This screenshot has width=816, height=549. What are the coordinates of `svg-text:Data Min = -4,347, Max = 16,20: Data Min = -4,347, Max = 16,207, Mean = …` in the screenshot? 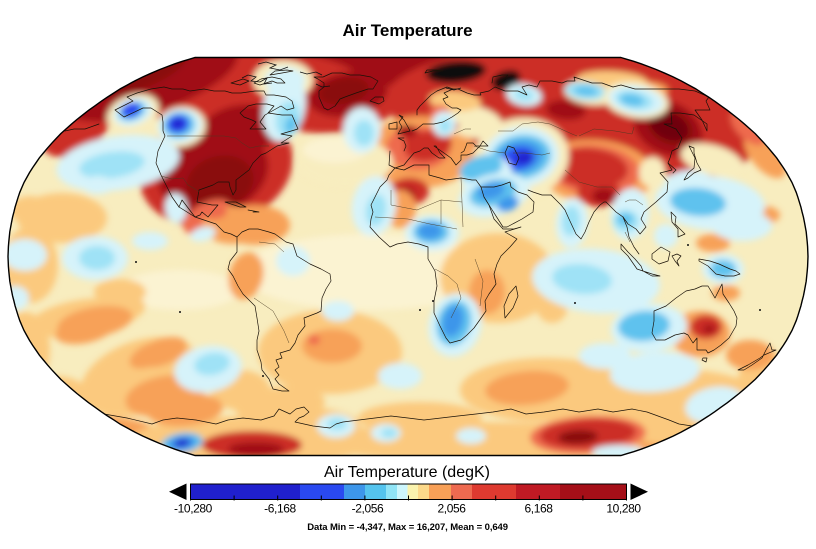 It's located at (407, 527).